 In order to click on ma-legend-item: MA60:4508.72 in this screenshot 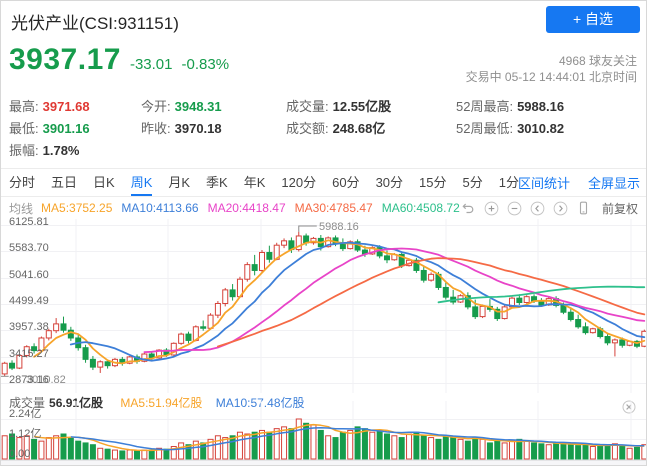, I will do `click(420, 208)`.